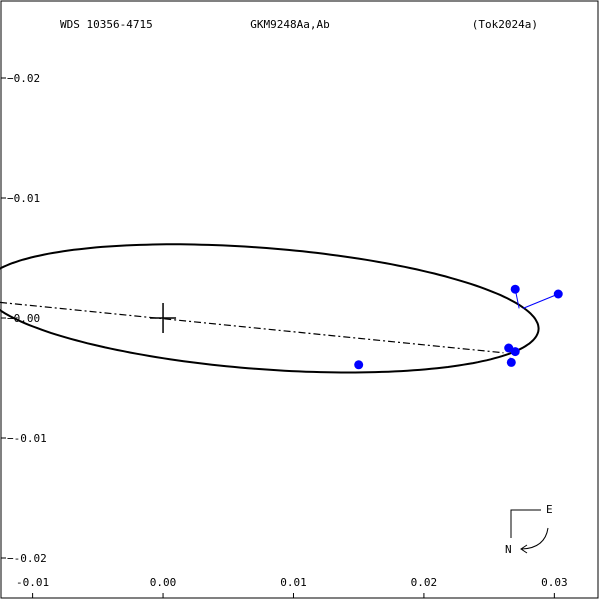 The height and width of the screenshot is (600, 600). I want to click on line-of-nodes, so click(252, 327).